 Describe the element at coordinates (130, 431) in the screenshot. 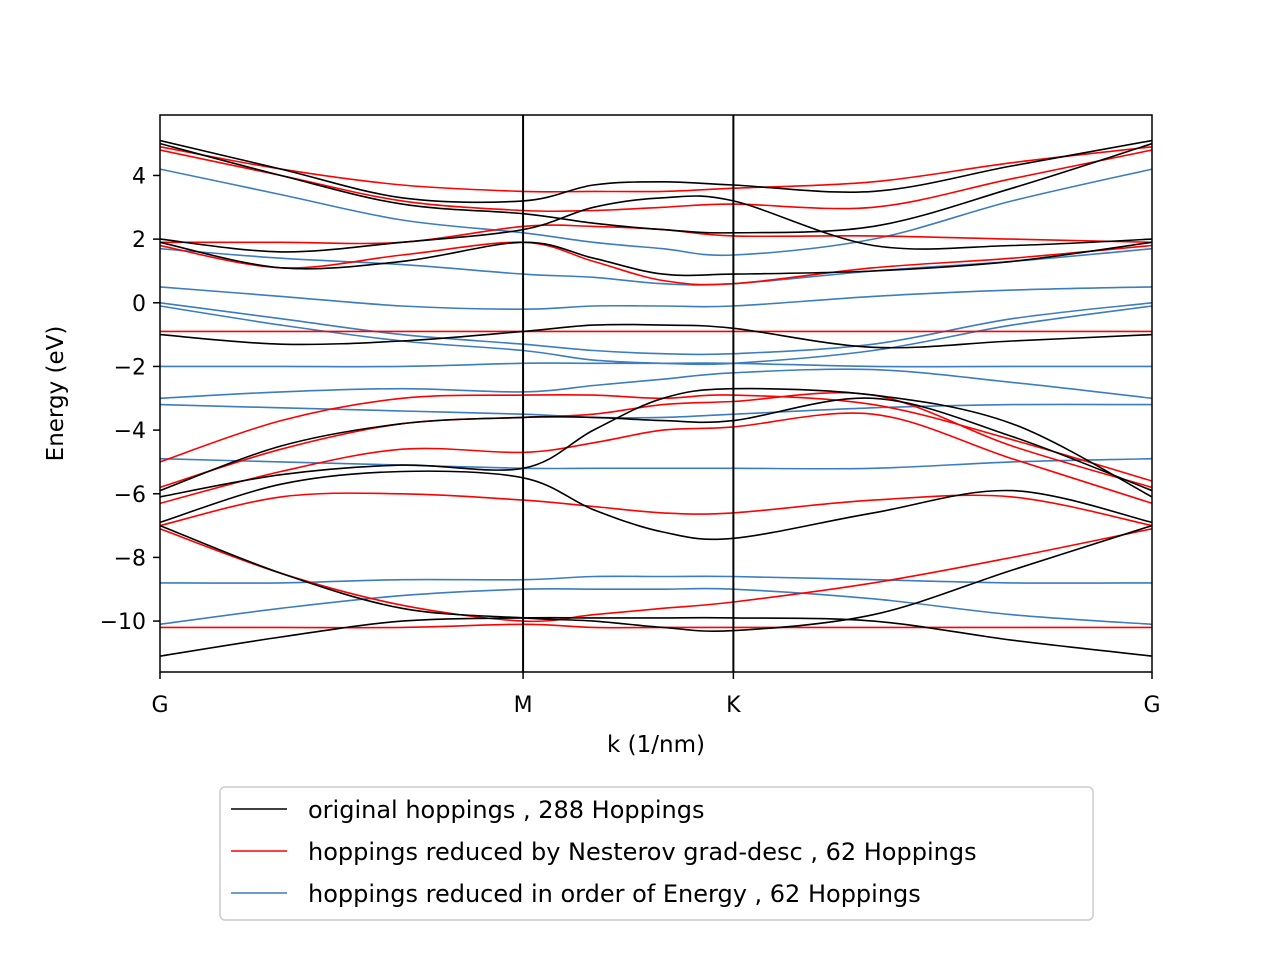

I see `y-tick-label-4: −4` at that location.